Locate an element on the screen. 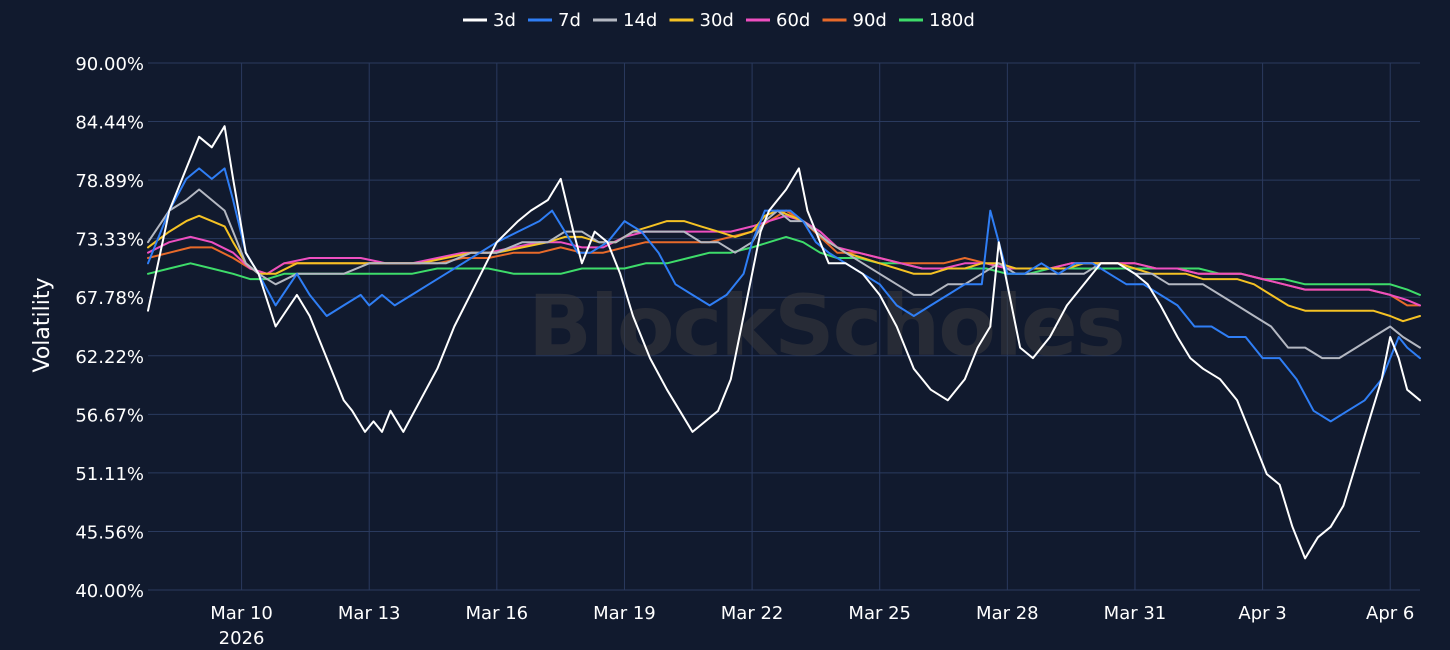 This screenshot has width=1450, height=650. x-tick-label: Mar 31 is located at coordinates (1135, 613).